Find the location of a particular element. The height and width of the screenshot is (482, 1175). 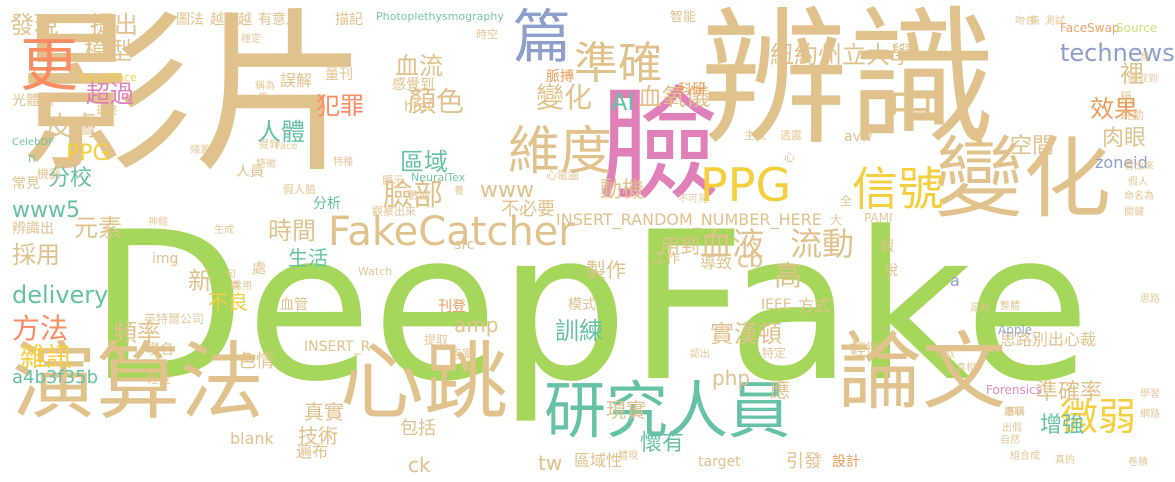

cloud-word: 最終 is located at coordinates (107, 110).